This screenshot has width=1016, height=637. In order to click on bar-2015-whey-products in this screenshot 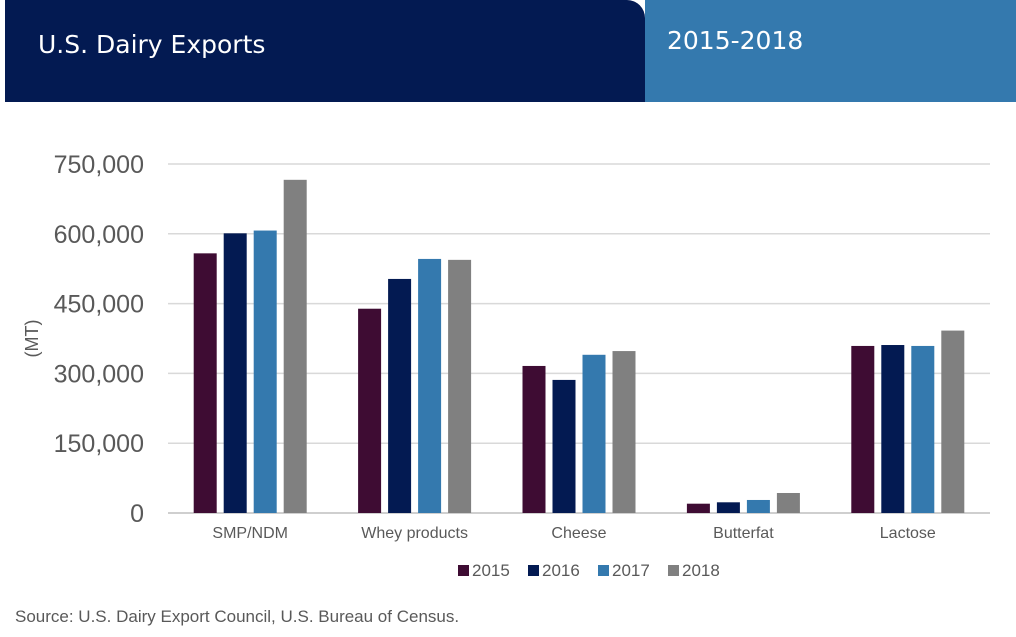, I will do `click(370, 410)`.